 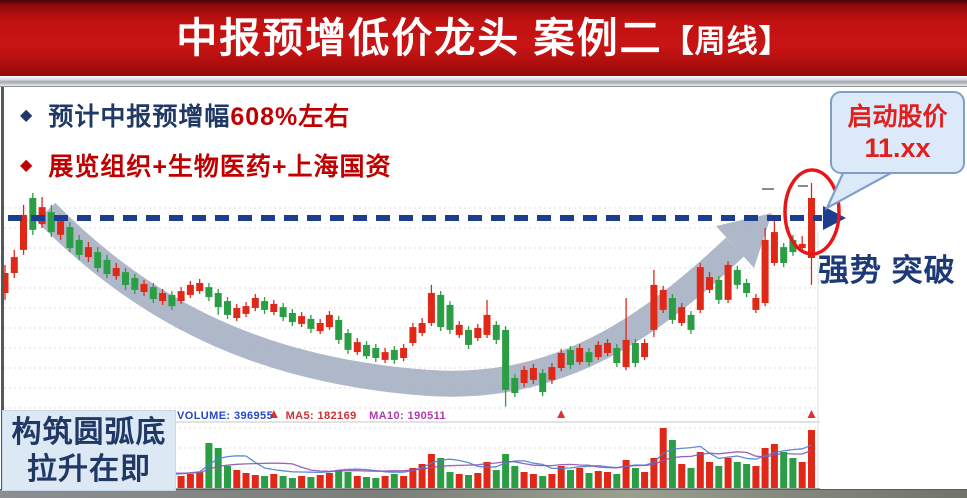 What do you see at coordinates (321, 416) in the screenshot?
I see `ma5-value: MA5: 182169` at bounding box center [321, 416].